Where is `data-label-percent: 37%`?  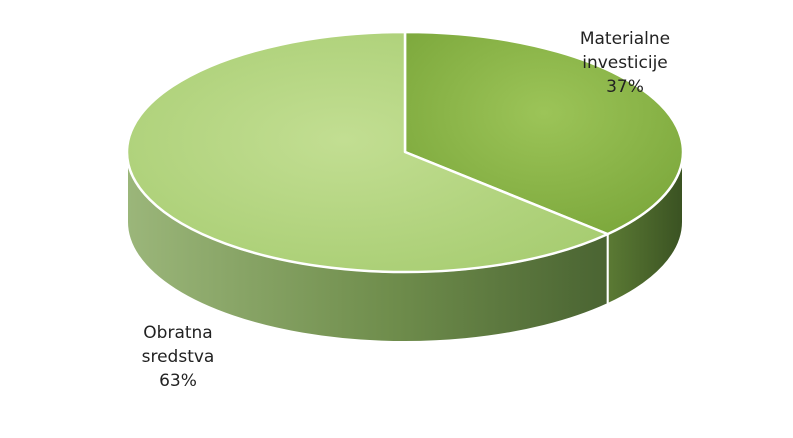
data-label-percent: 37% is located at coordinates (625, 87).